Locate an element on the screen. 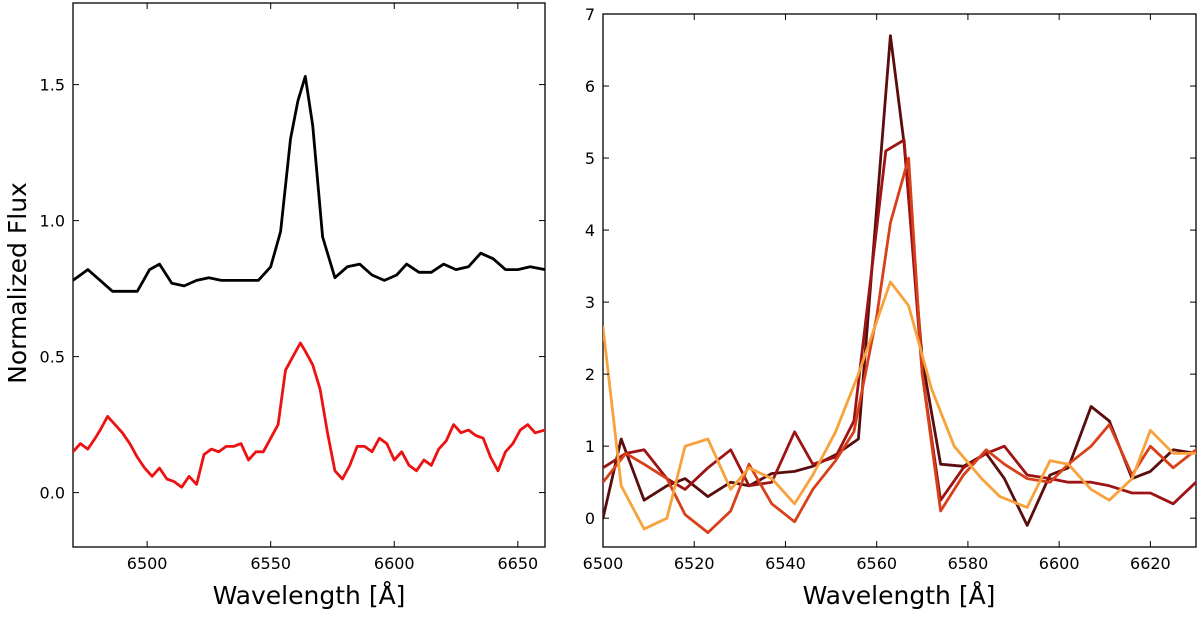 The image size is (1200, 619). right-x-tick-label: 6600 is located at coordinates (1059, 563).